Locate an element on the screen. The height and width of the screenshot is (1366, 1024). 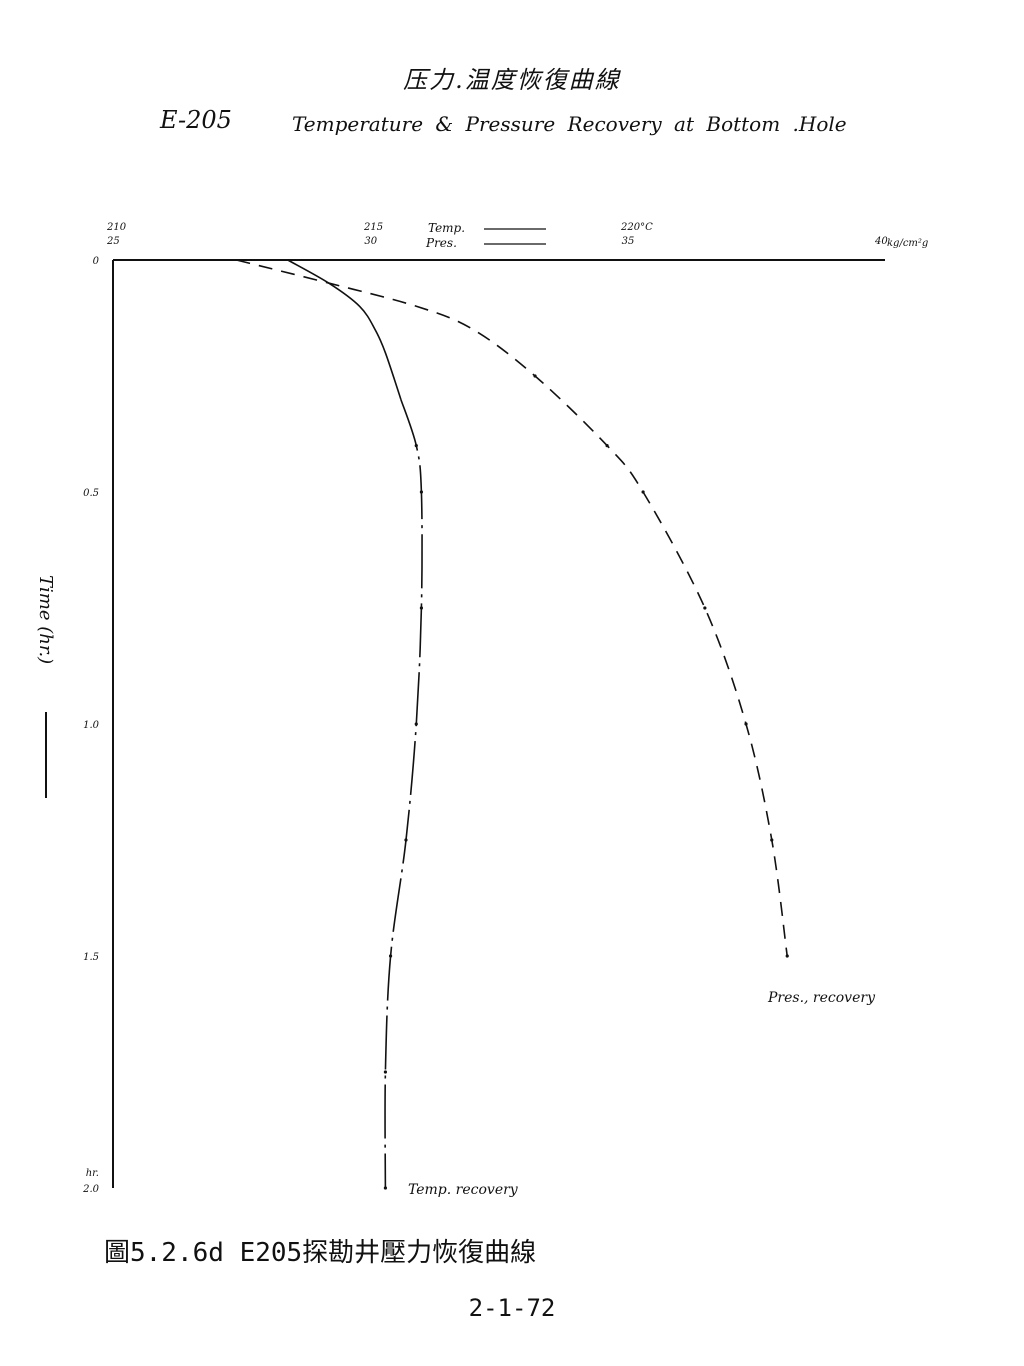
temp-tick-label: 220°C is located at coordinates (636, 227).